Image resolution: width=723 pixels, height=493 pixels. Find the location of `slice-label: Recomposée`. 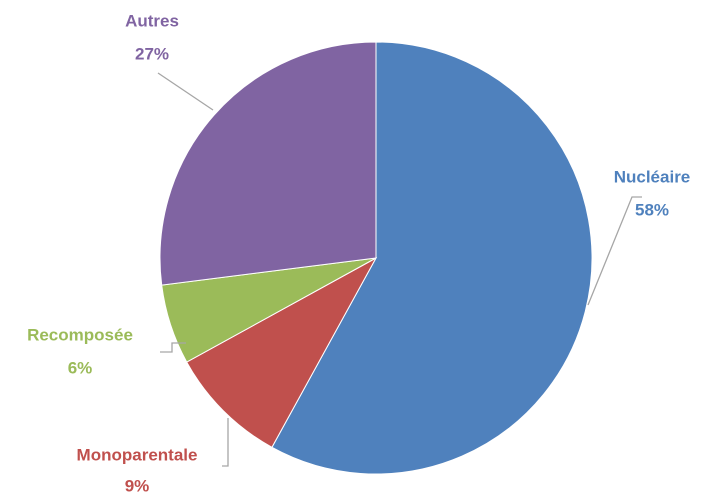

slice-label: Recomposée is located at coordinates (80, 334).